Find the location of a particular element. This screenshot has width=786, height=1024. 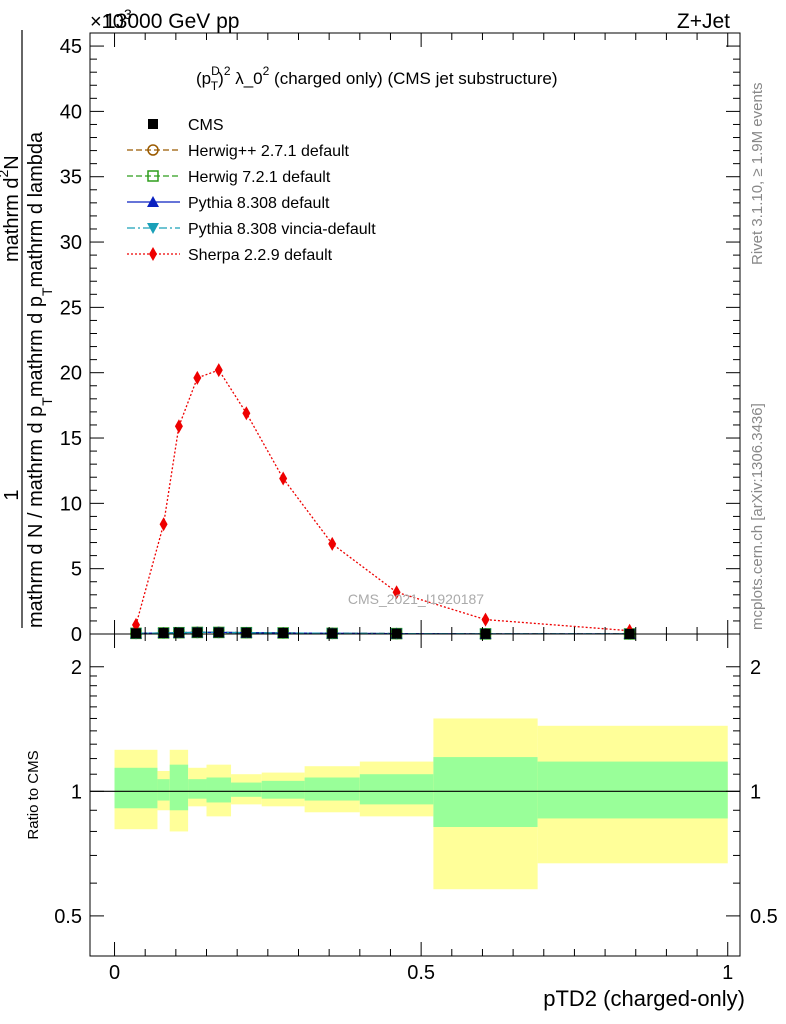

watermark: CMS_2021_I1920187 is located at coordinates (416, 599).